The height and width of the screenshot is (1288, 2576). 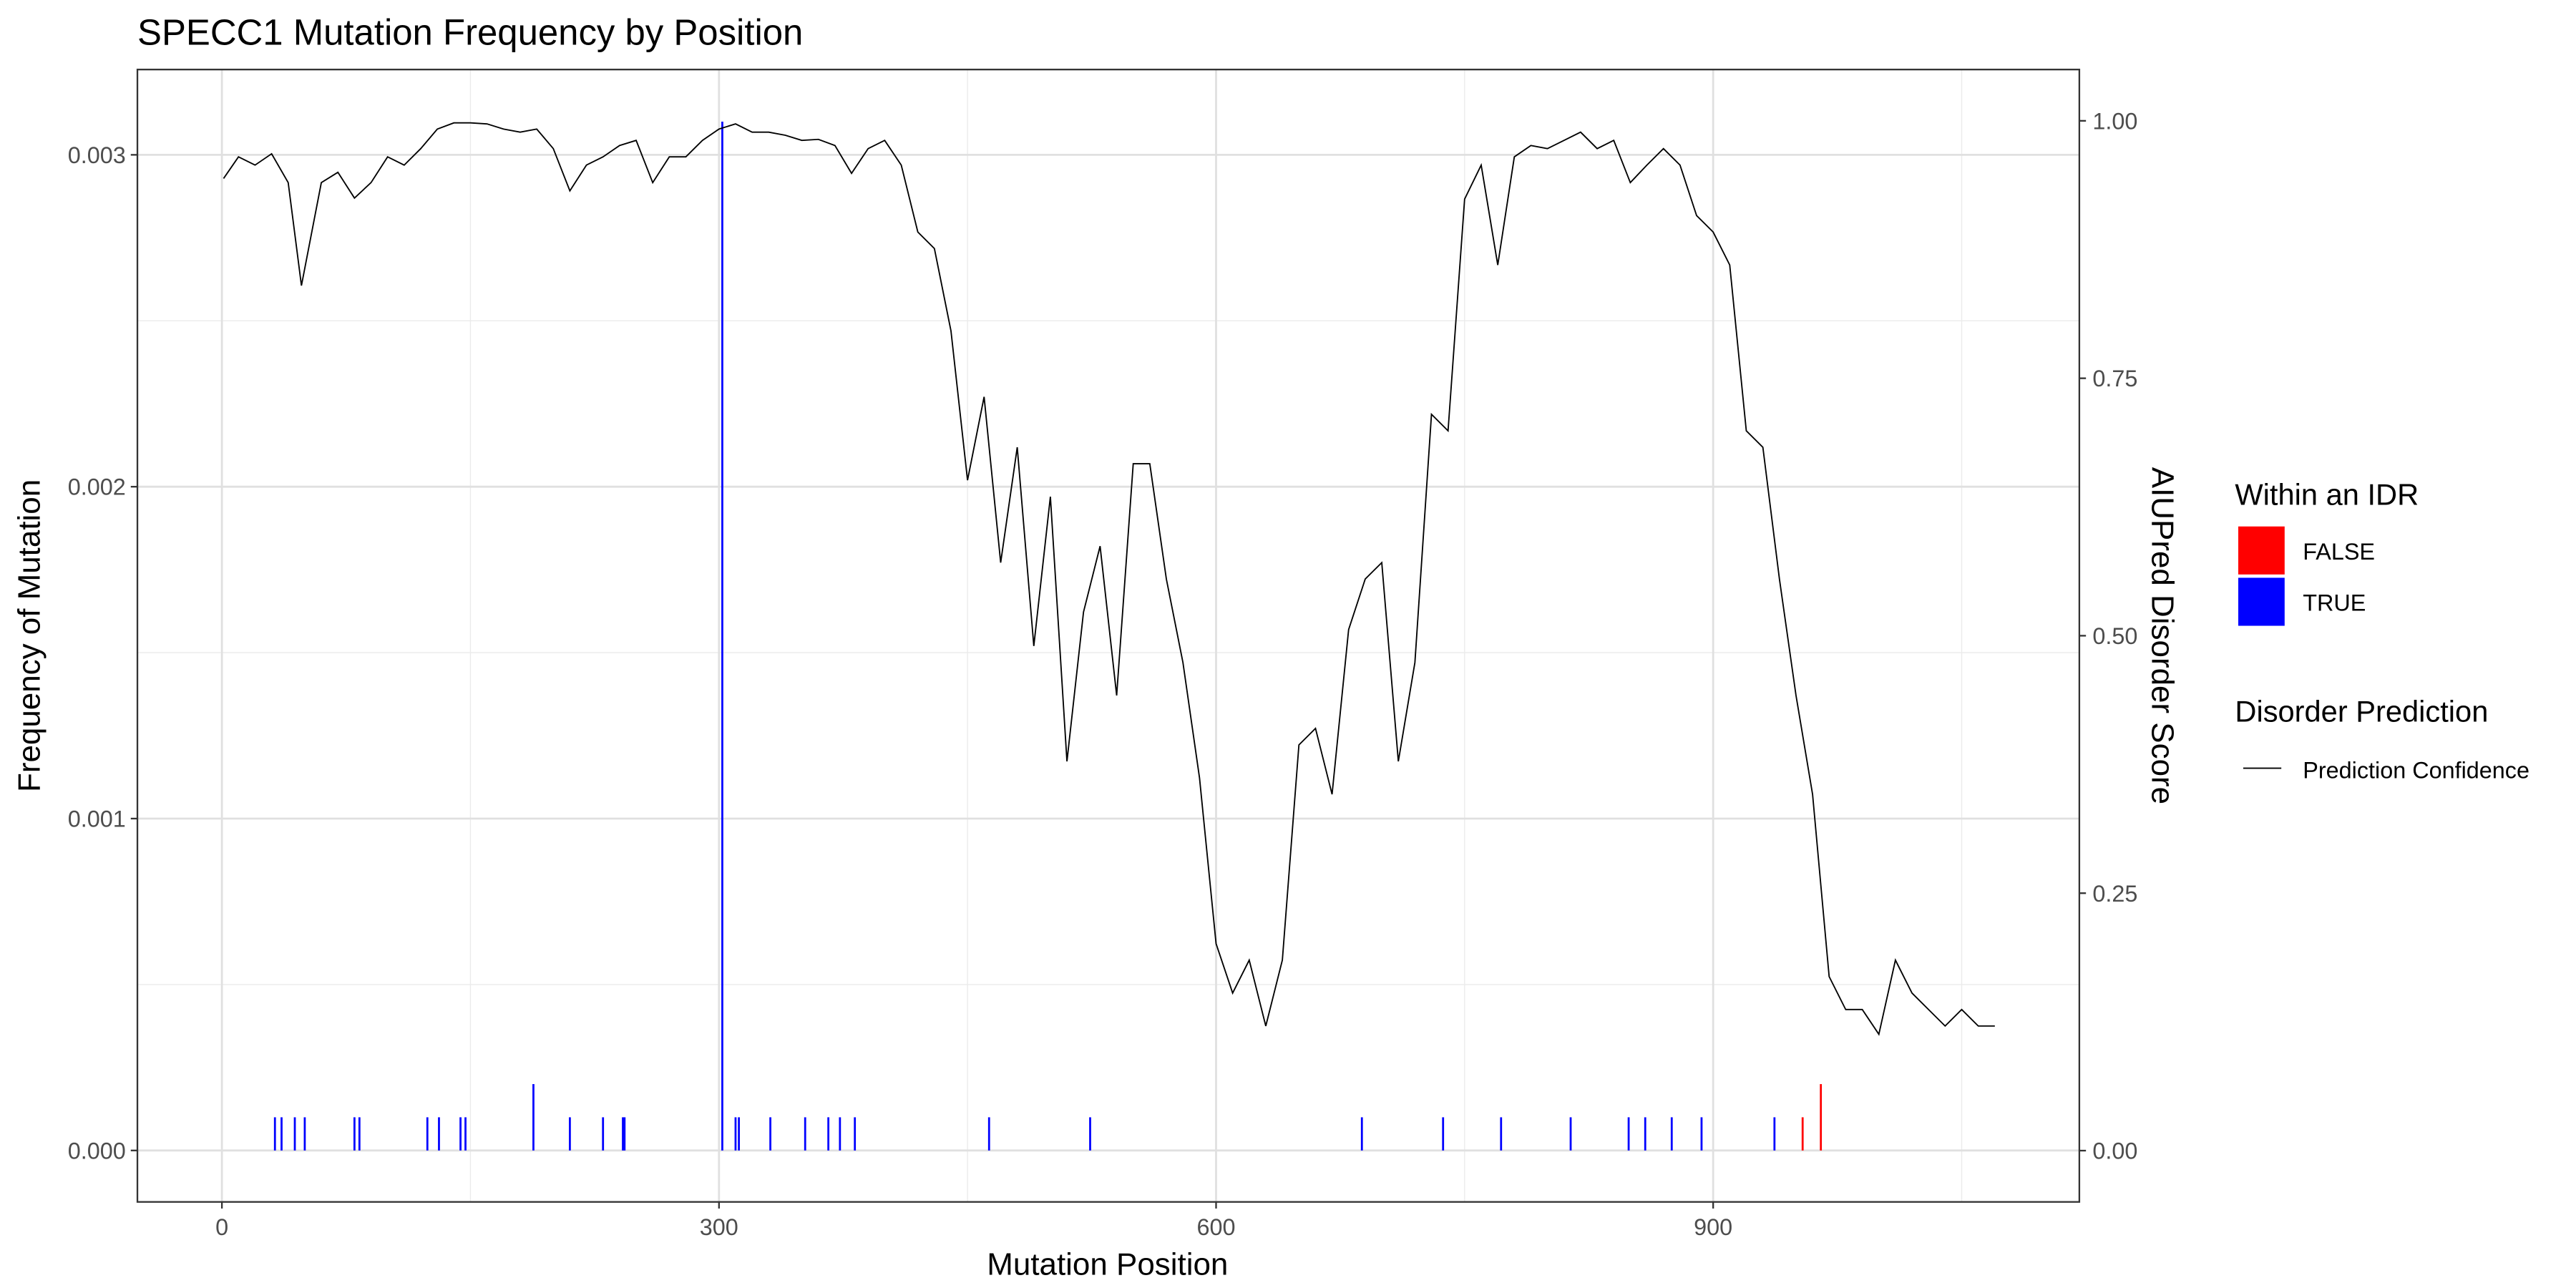 What do you see at coordinates (2114, 894) in the screenshot?
I see `y2-tick-label: 0.25` at bounding box center [2114, 894].